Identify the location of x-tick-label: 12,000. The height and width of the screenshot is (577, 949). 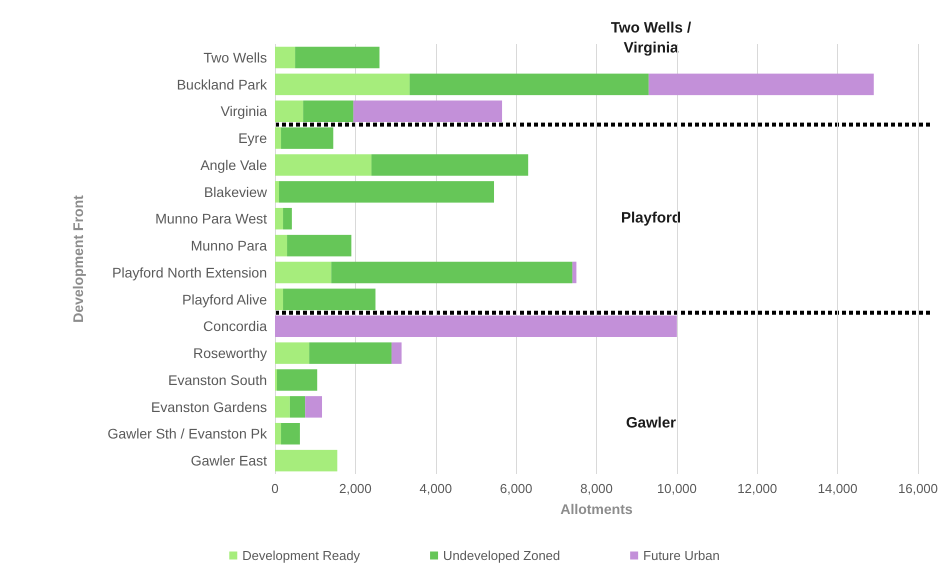
(757, 488).